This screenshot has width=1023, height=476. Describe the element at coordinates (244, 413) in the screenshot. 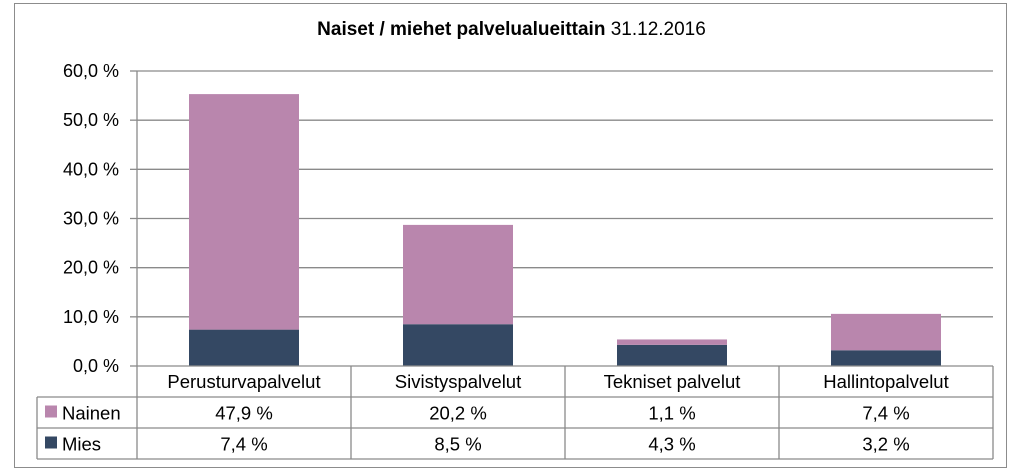

I see `data-label: 47,9 %` at that location.